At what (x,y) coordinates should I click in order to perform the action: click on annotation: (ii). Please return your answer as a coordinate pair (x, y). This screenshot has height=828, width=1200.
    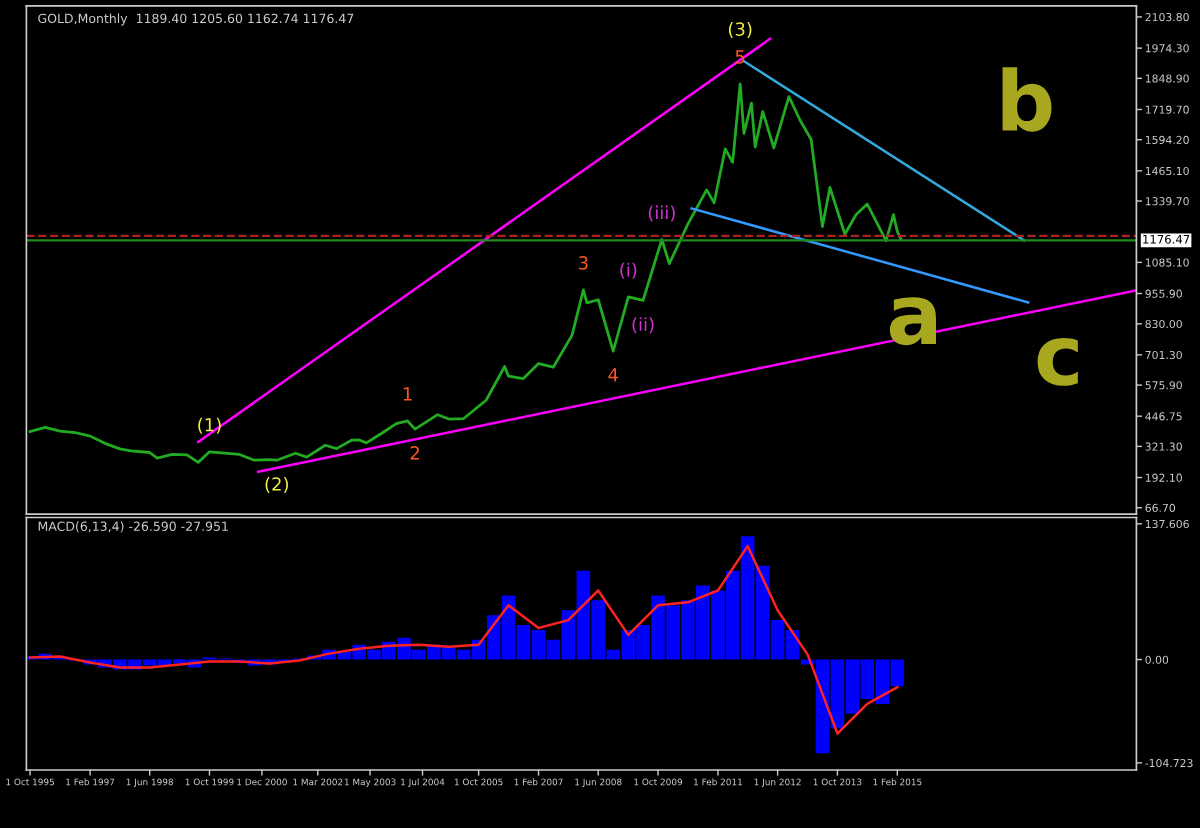
    Looking at the image, I should click on (643, 325).